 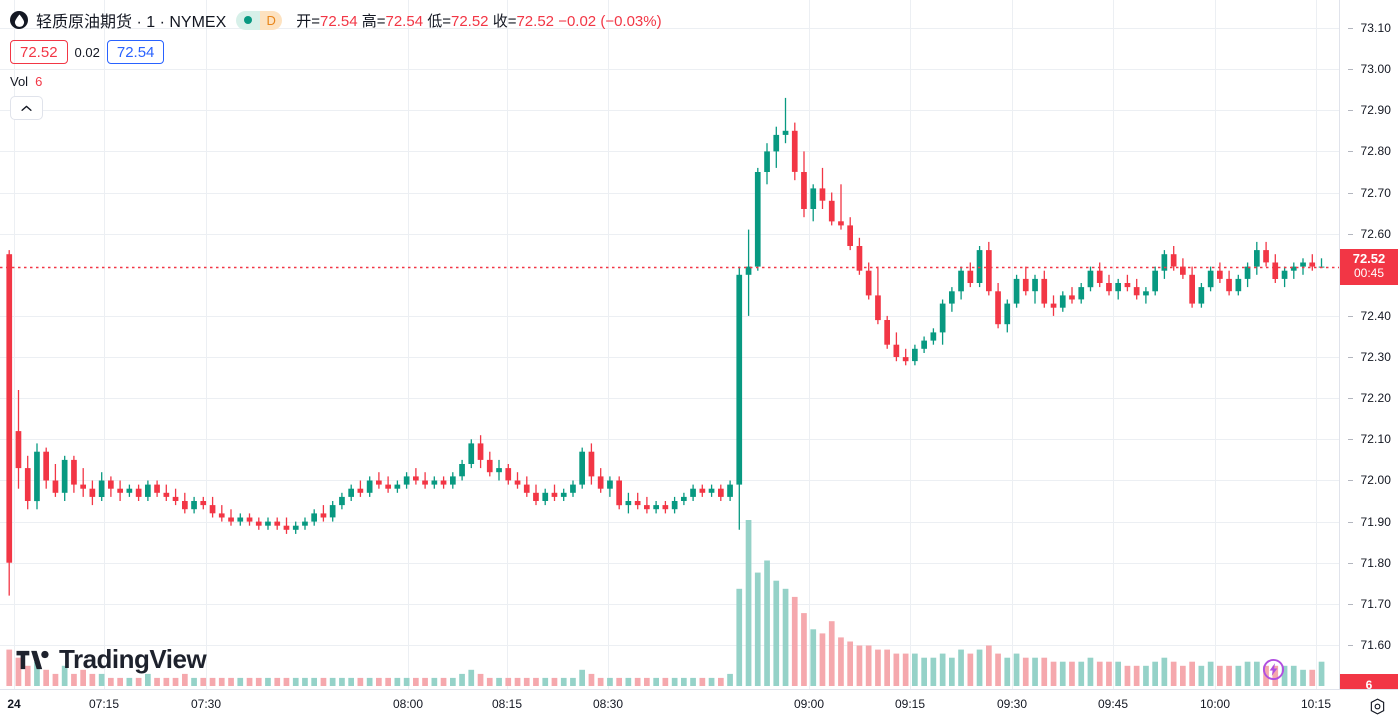 I want to click on ohlc-change-percent: (−0.03%), so click(x=631, y=21).